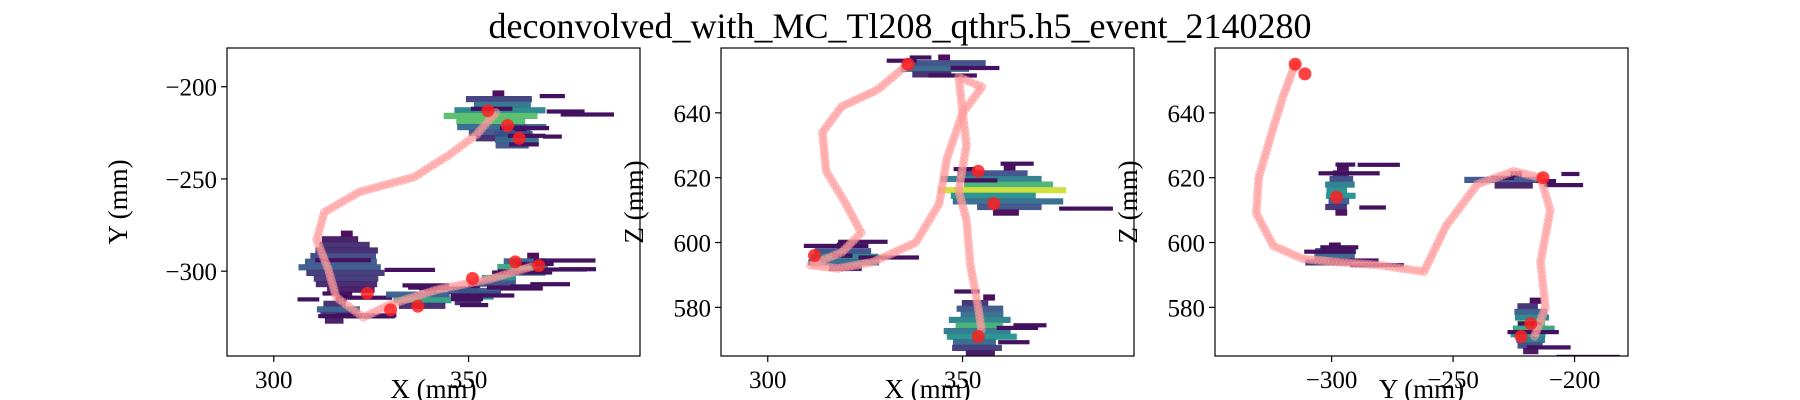  I want to click on blob-markers, so click(1419, 200).